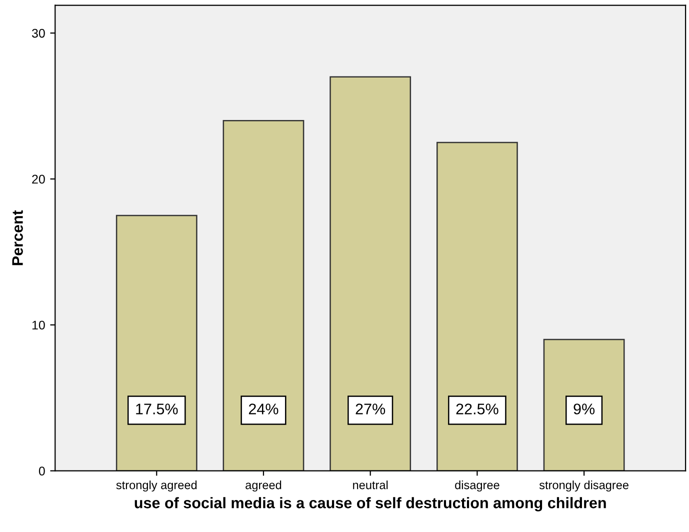 This screenshot has height=532, width=689. What do you see at coordinates (477, 409) in the screenshot?
I see `data-label: 22.5%` at bounding box center [477, 409].